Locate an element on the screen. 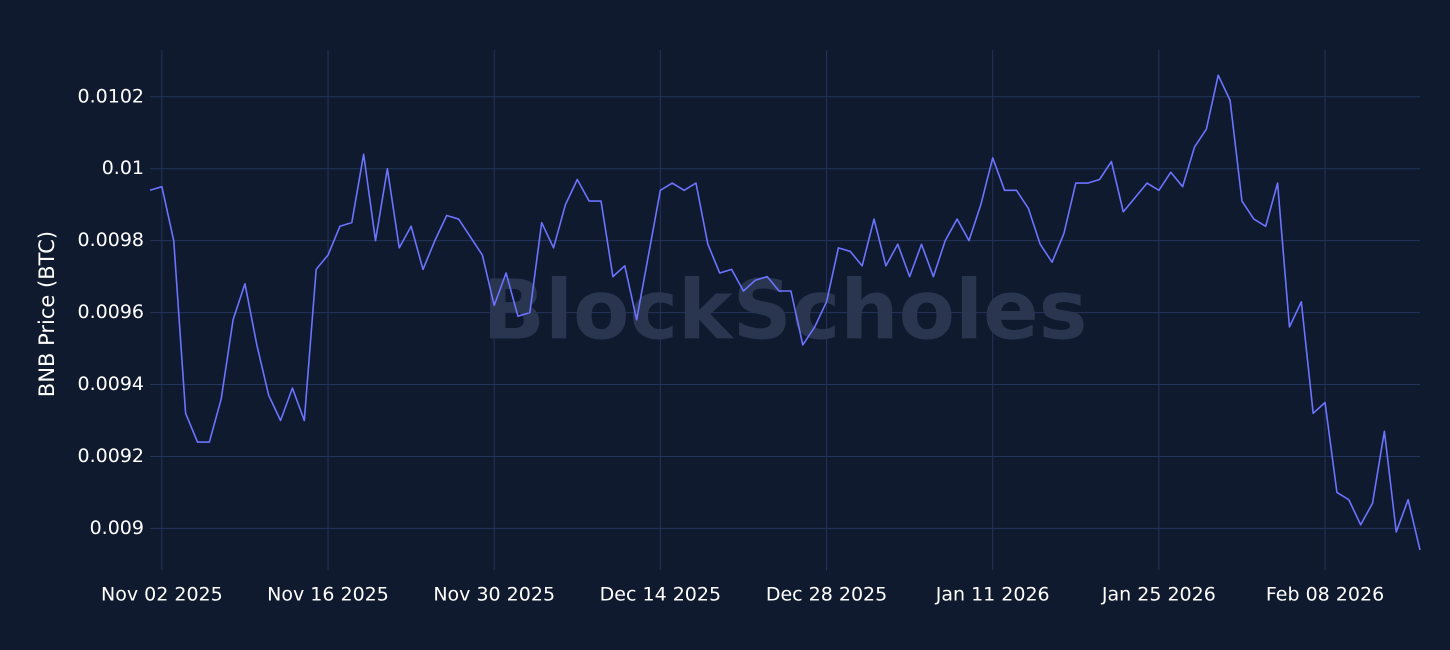  y-tick-label: 0.009 is located at coordinates (117, 528).